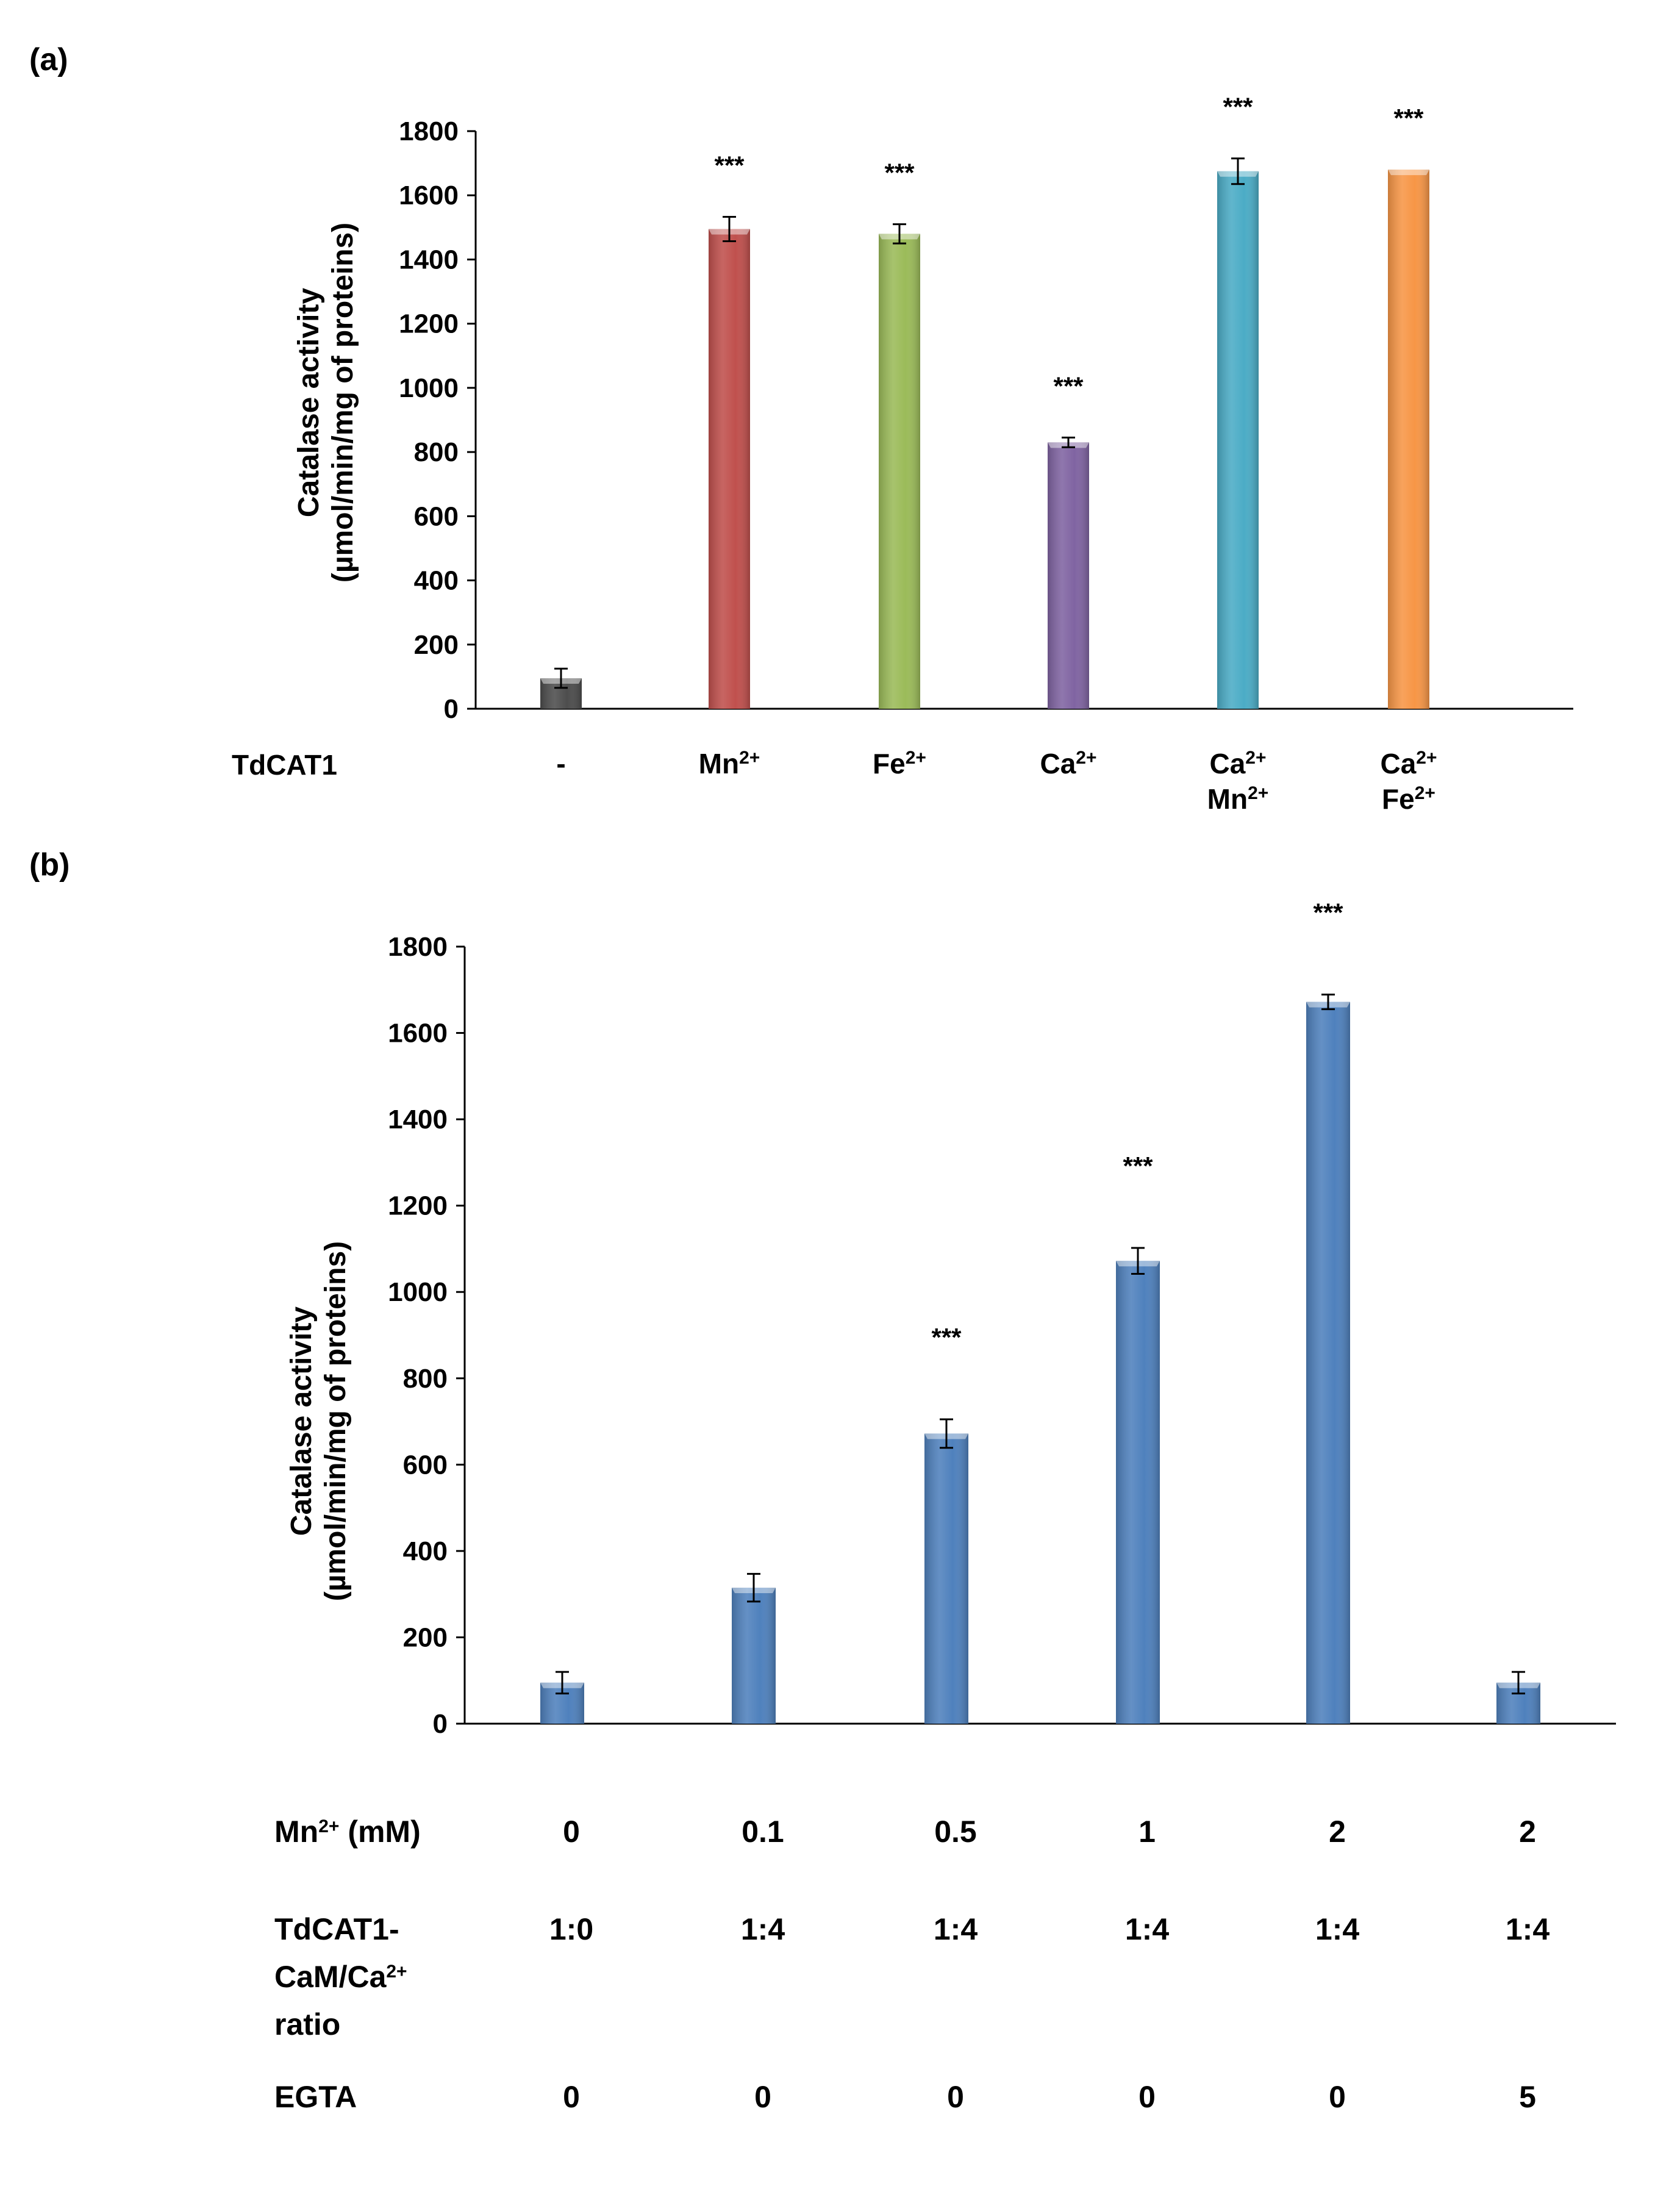  I want to click on panel-b-table-cell: 0.5, so click(955, 1832).